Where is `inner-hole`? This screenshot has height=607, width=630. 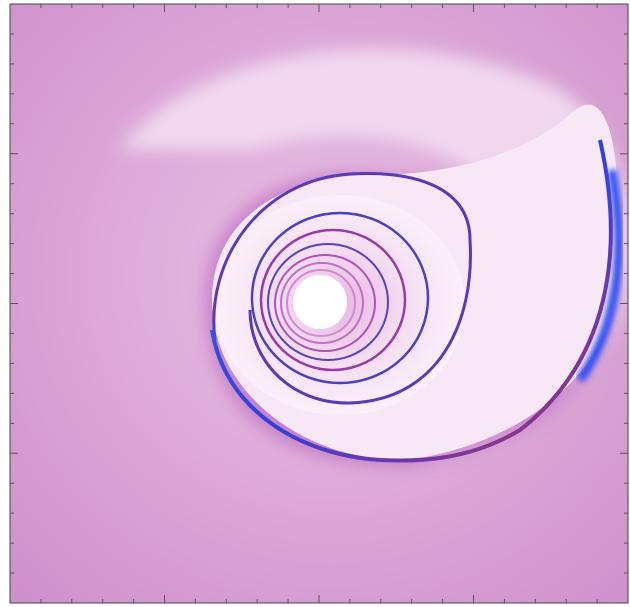 inner-hole is located at coordinates (320, 302).